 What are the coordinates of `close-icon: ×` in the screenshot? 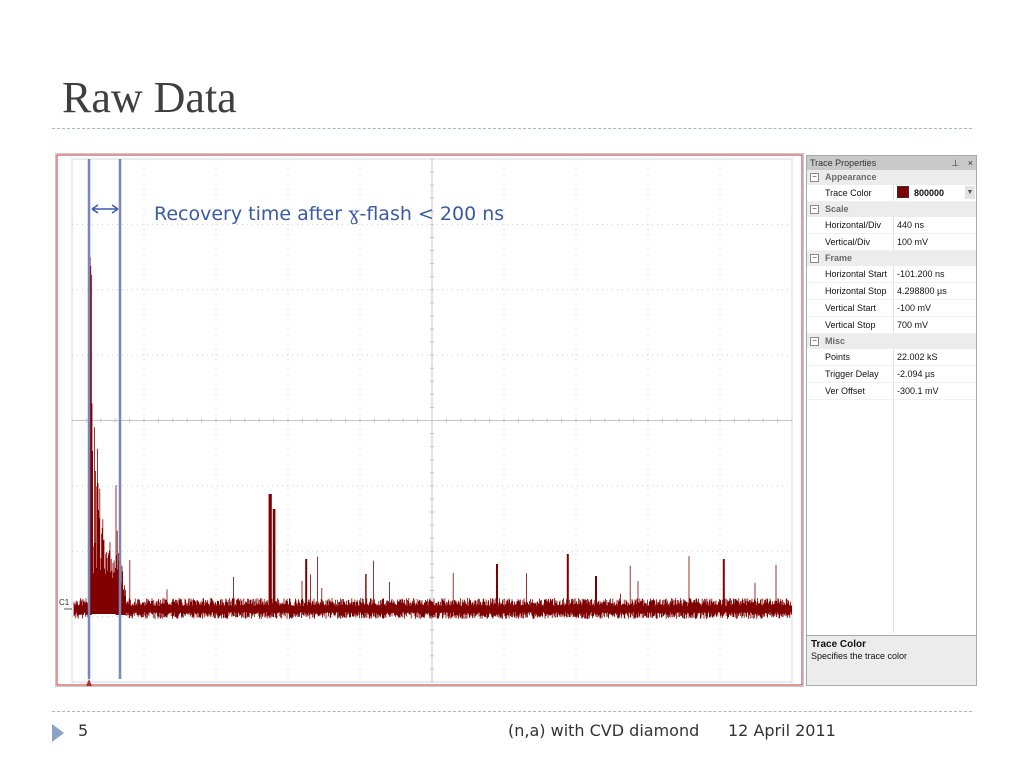 It's located at (970, 163).